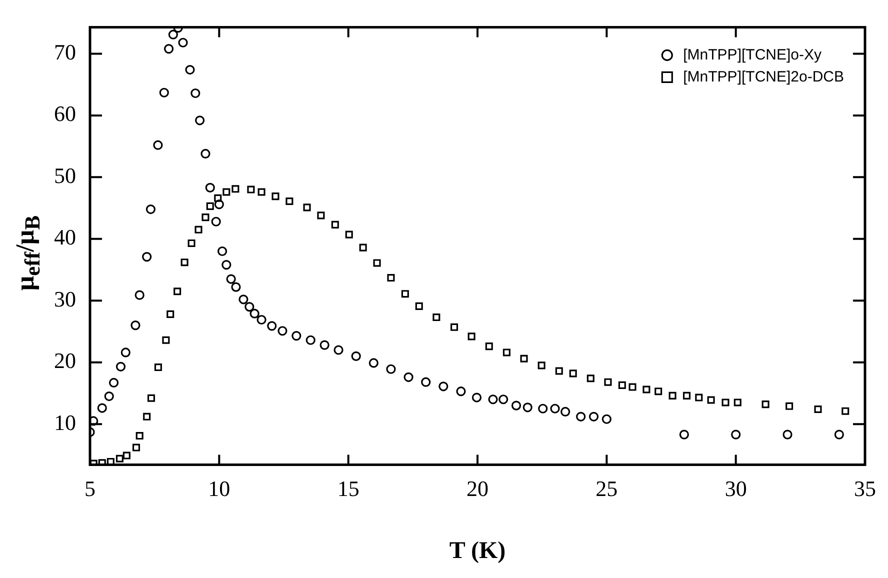  What do you see at coordinates (763, 77) in the screenshot?
I see `legend-label: [MnTPP][TCNE]2o-DCB` at bounding box center [763, 77].